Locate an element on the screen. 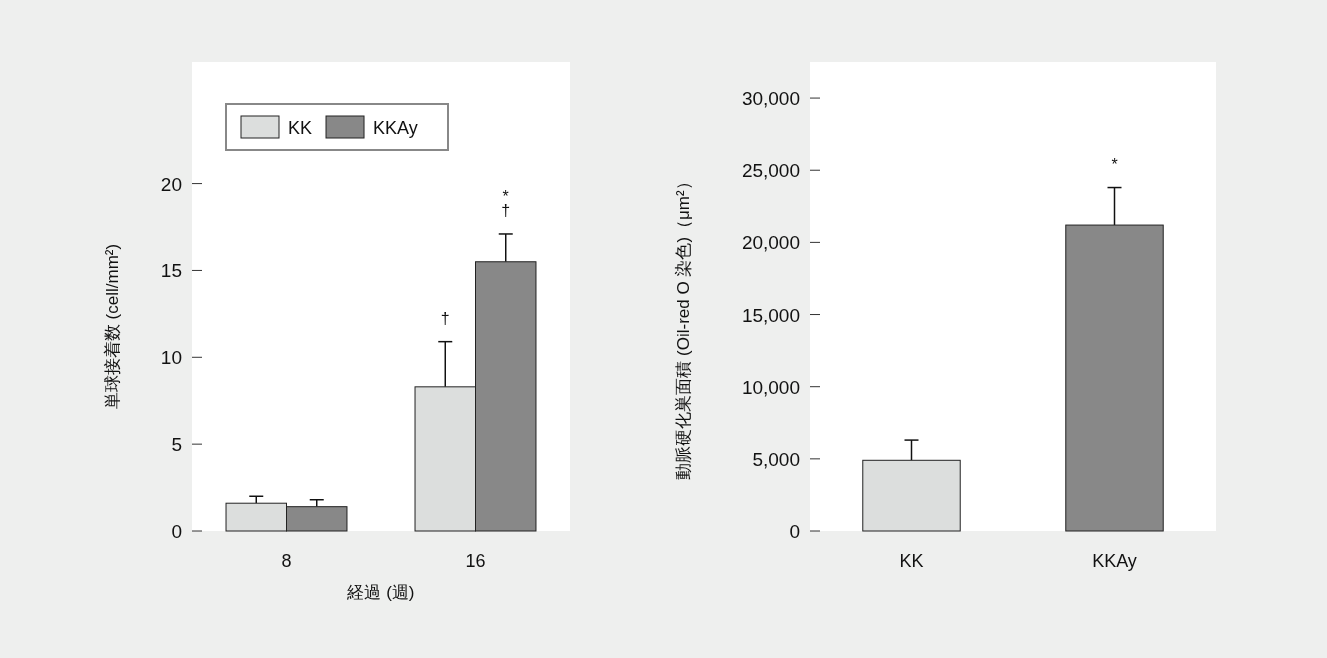  legend-label: KKAy is located at coordinates (395, 128).